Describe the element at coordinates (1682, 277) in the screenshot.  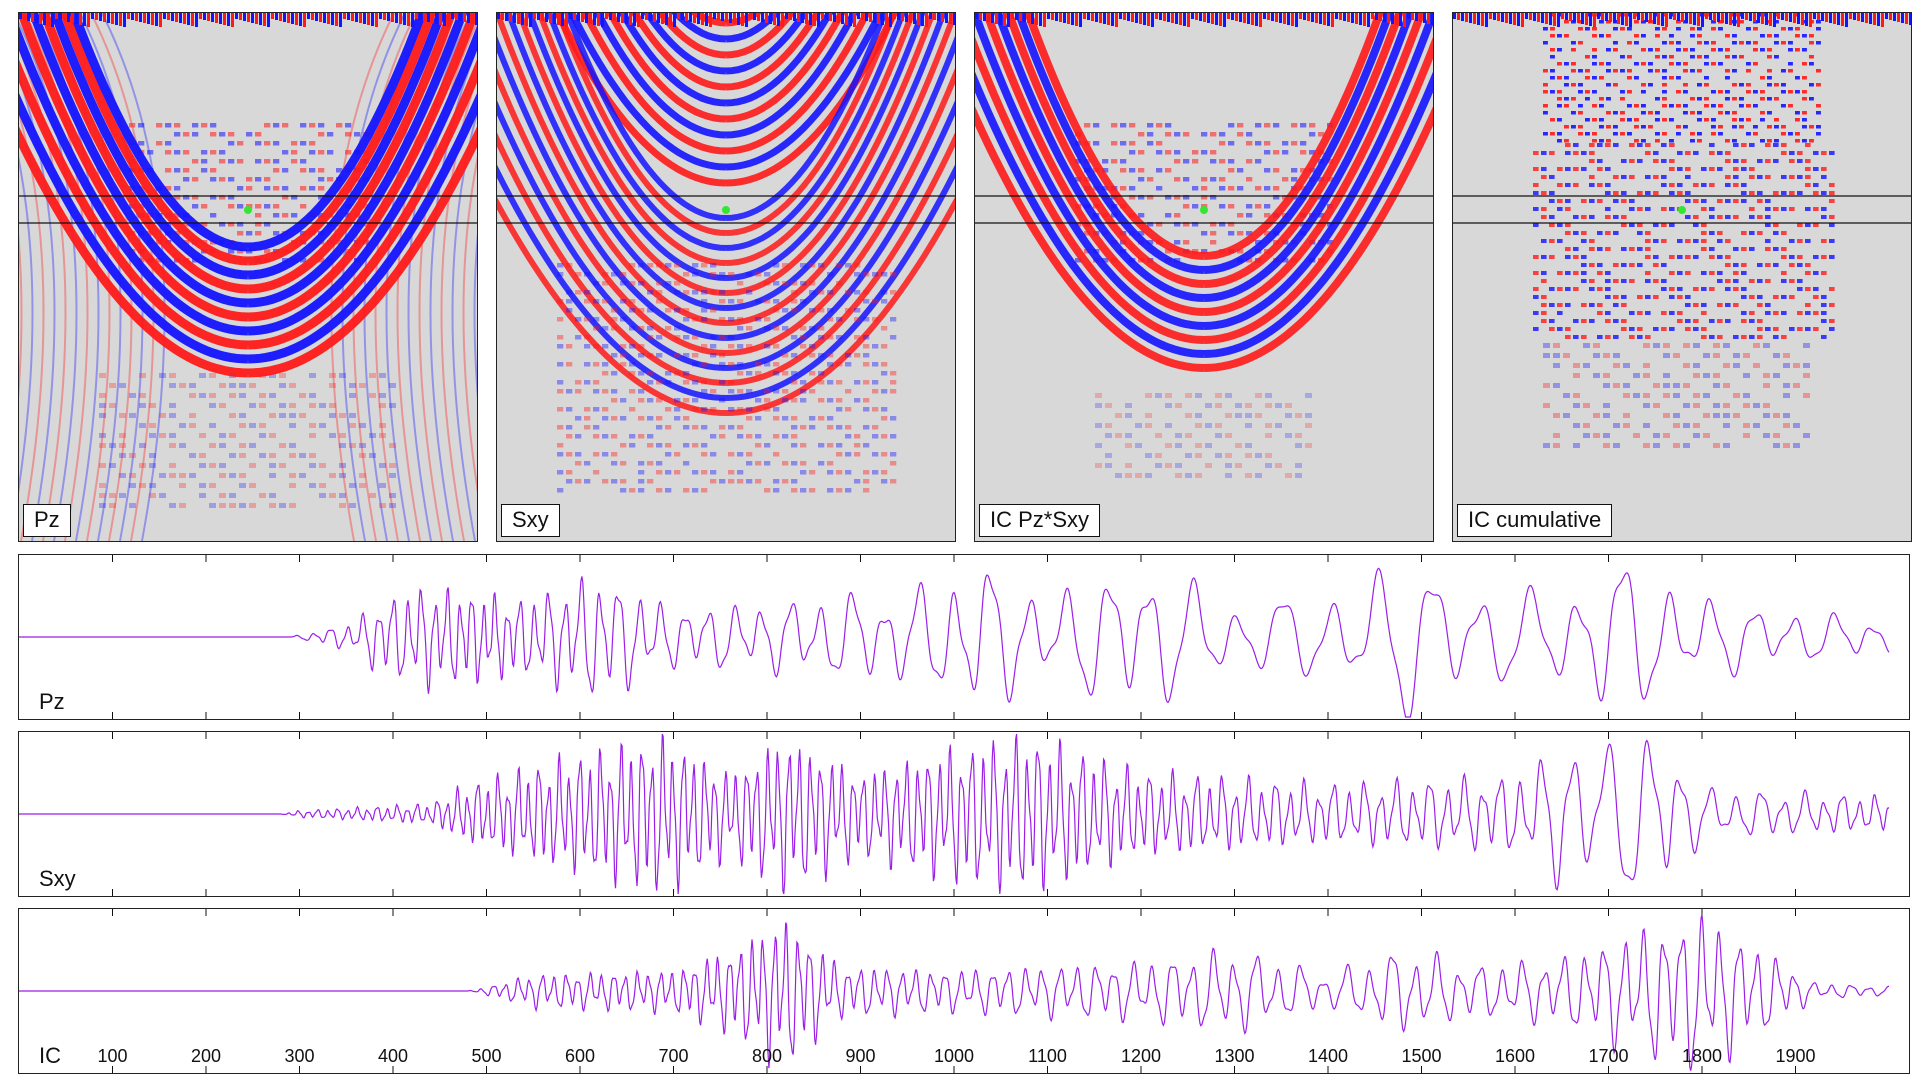
I see `wavefield-panel-ic-cumulative: IC cumulative` at that location.